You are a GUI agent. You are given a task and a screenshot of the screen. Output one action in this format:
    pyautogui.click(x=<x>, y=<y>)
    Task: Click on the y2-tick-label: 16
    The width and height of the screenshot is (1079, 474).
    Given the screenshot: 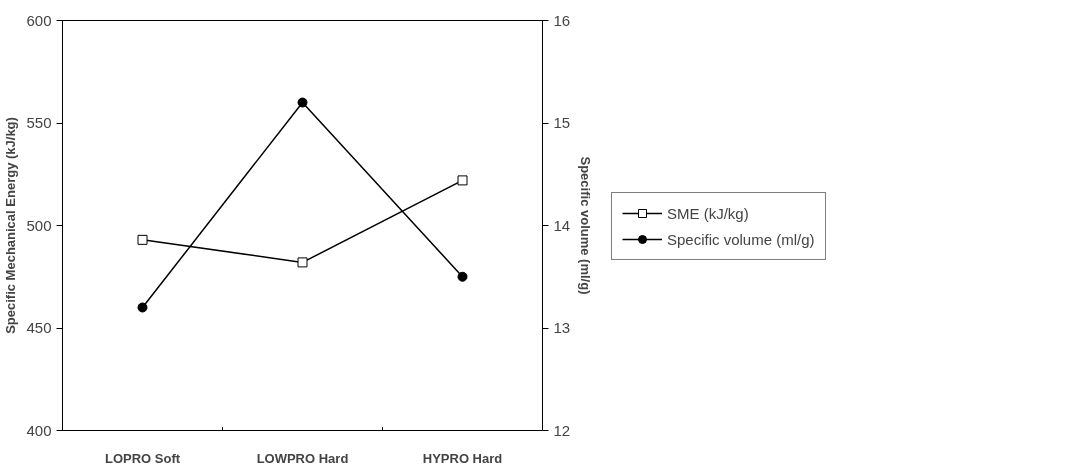 What is the action you would take?
    pyautogui.click(x=562, y=20)
    